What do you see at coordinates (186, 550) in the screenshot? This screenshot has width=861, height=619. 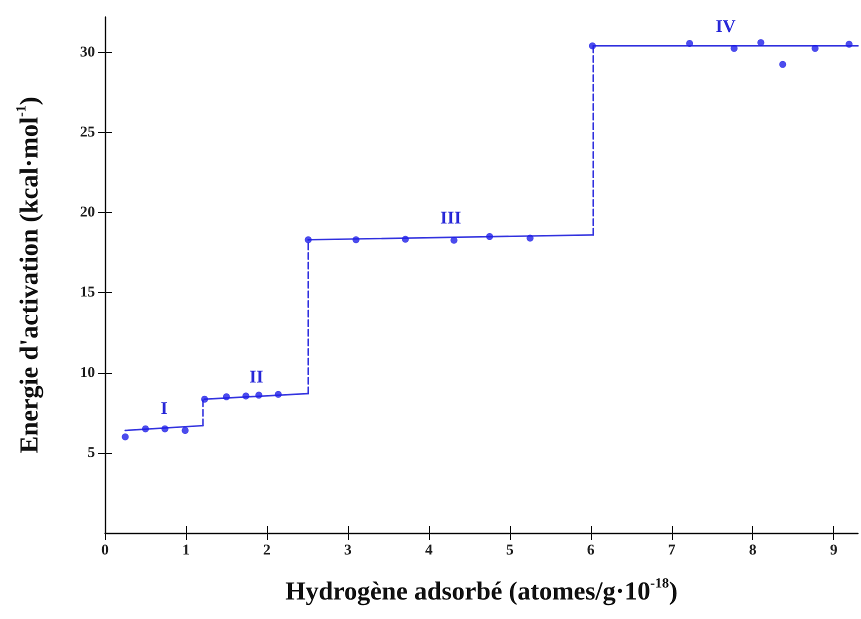 I see `x-tick-label: 1` at bounding box center [186, 550].